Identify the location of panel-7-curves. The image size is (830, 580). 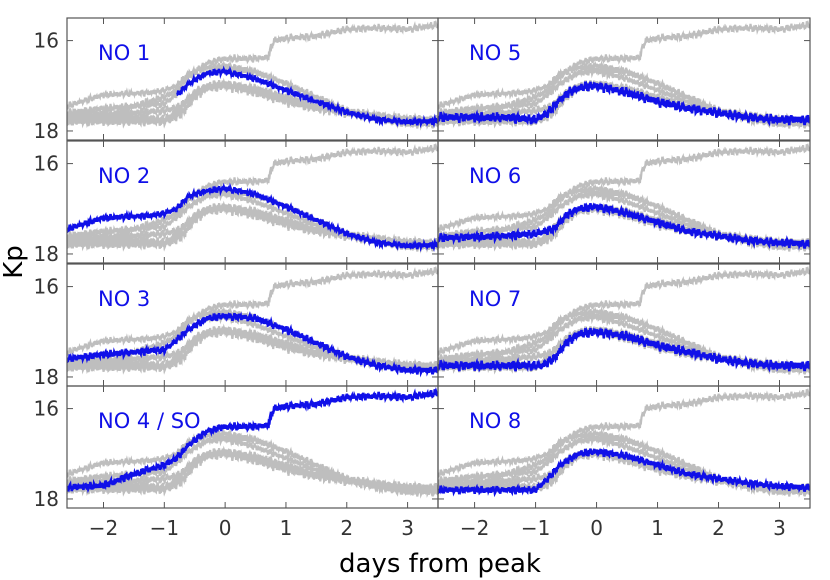
(252, 442).